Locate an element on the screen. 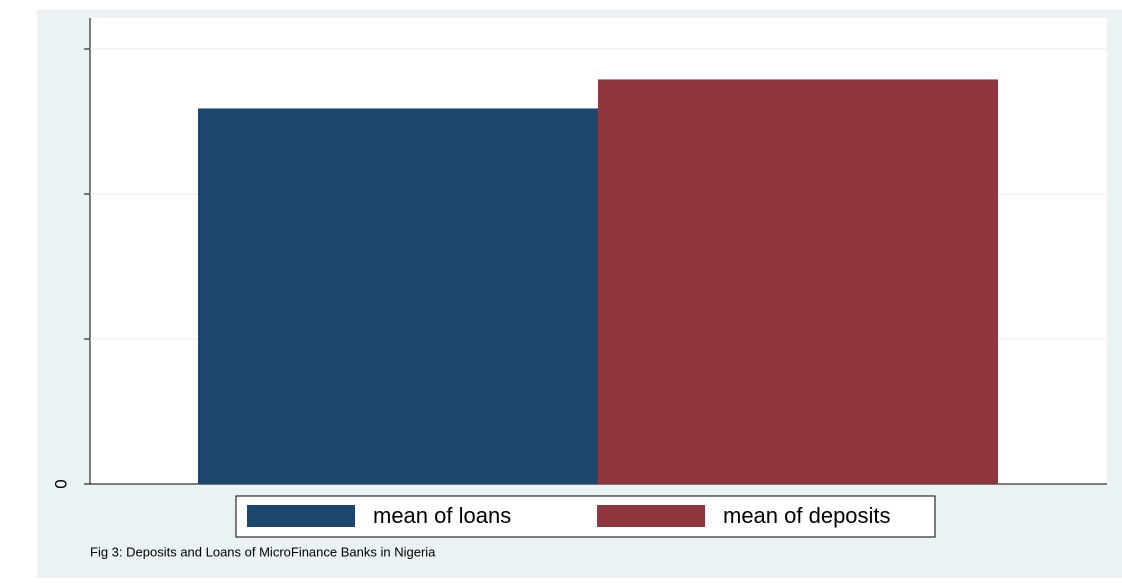 This screenshot has width=1122, height=583. legend-label: mean of loans is located at coordinates (442, 515).